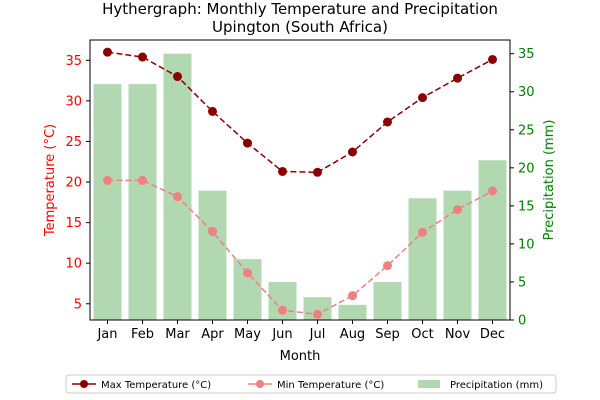  I want to click on right-tick-label-35: 35, so click(526, 54).